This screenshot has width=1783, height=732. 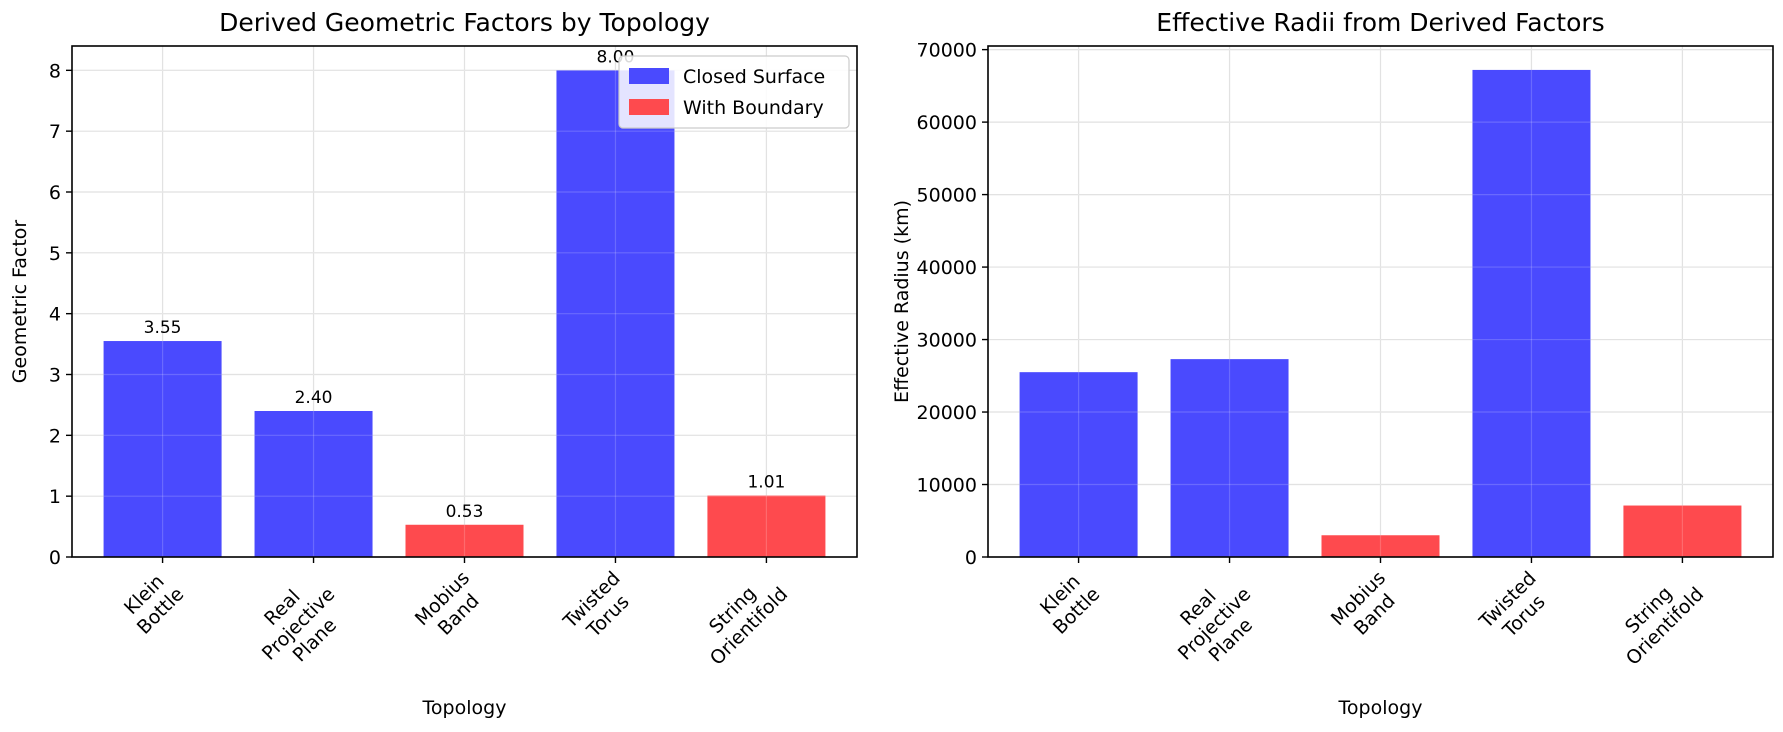 I want to click on chart-title: Effective Radii from Derived Factors, so click(x=1380, y=22).